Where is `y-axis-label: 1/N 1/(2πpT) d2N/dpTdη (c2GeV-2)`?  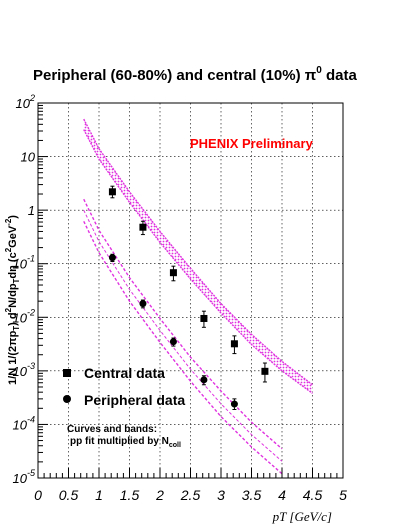 y-axis-label: 1/N 1/(2πpT) d2N/dpTdη (c2GeV-2) is located at coordinates (12, 300).